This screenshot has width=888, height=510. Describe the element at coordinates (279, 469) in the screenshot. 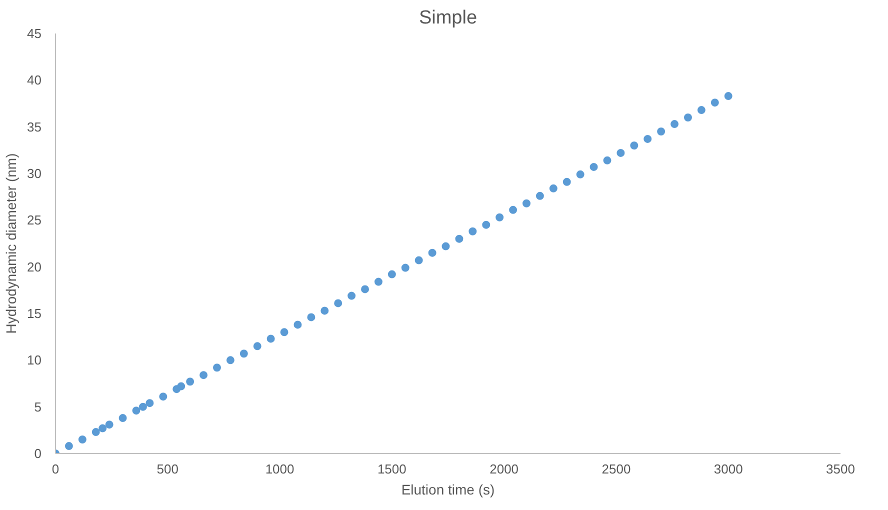

I see `x-tick-label: 1000` at that location.